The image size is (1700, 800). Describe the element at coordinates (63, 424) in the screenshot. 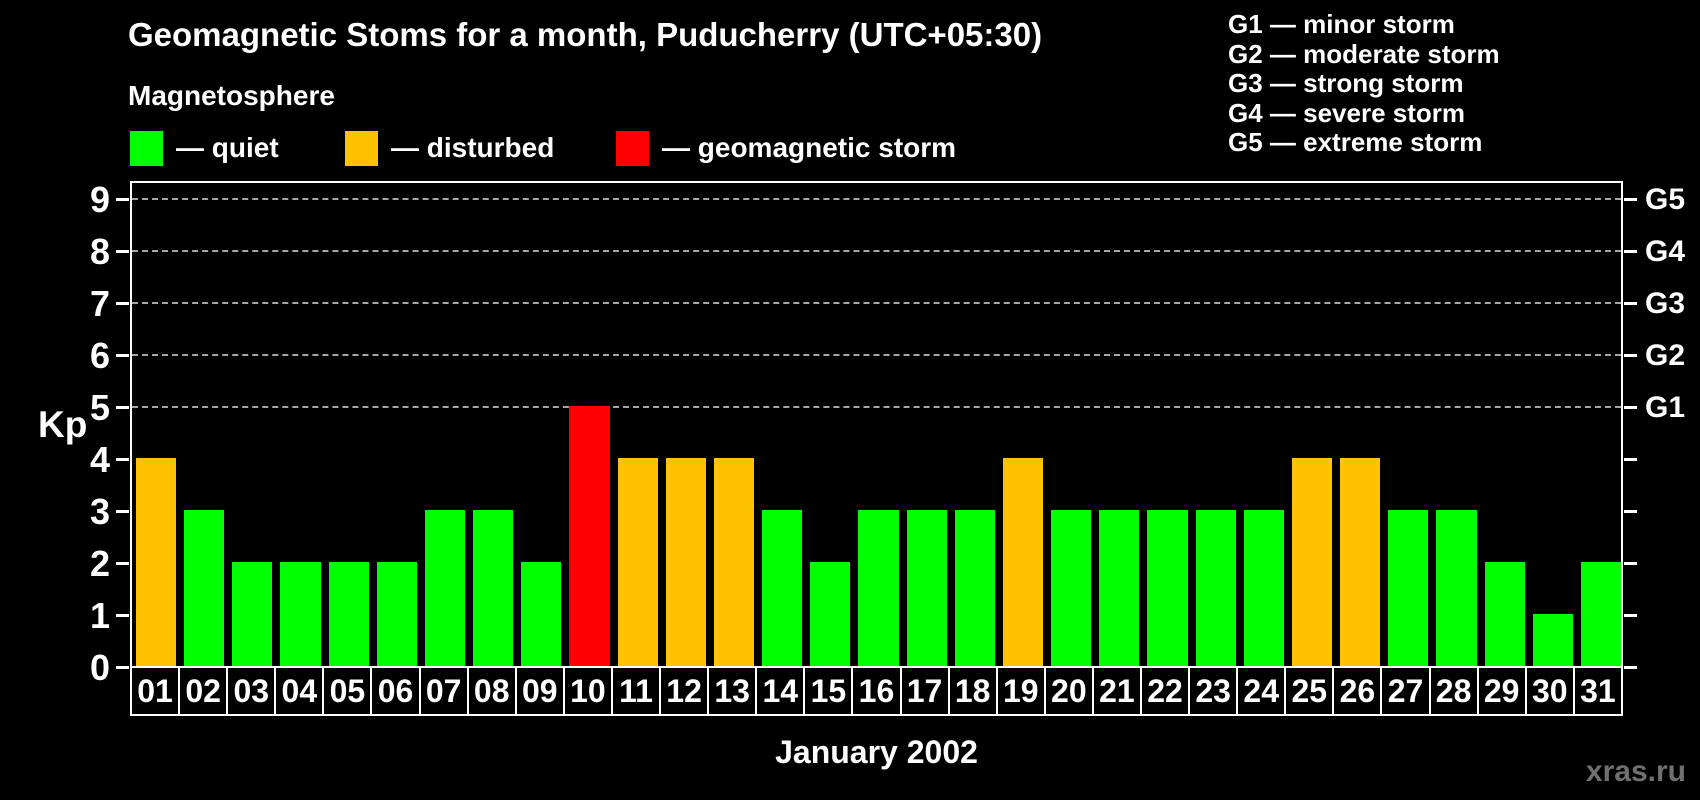

I see `y-axis-title: Kp` at that location.